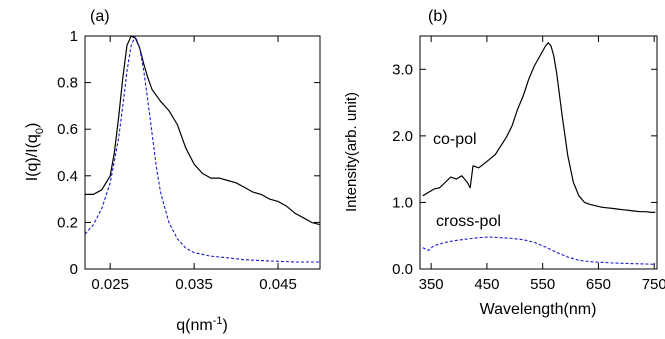  I want to click on y-tick-label: 3.0, so click(402, 69).